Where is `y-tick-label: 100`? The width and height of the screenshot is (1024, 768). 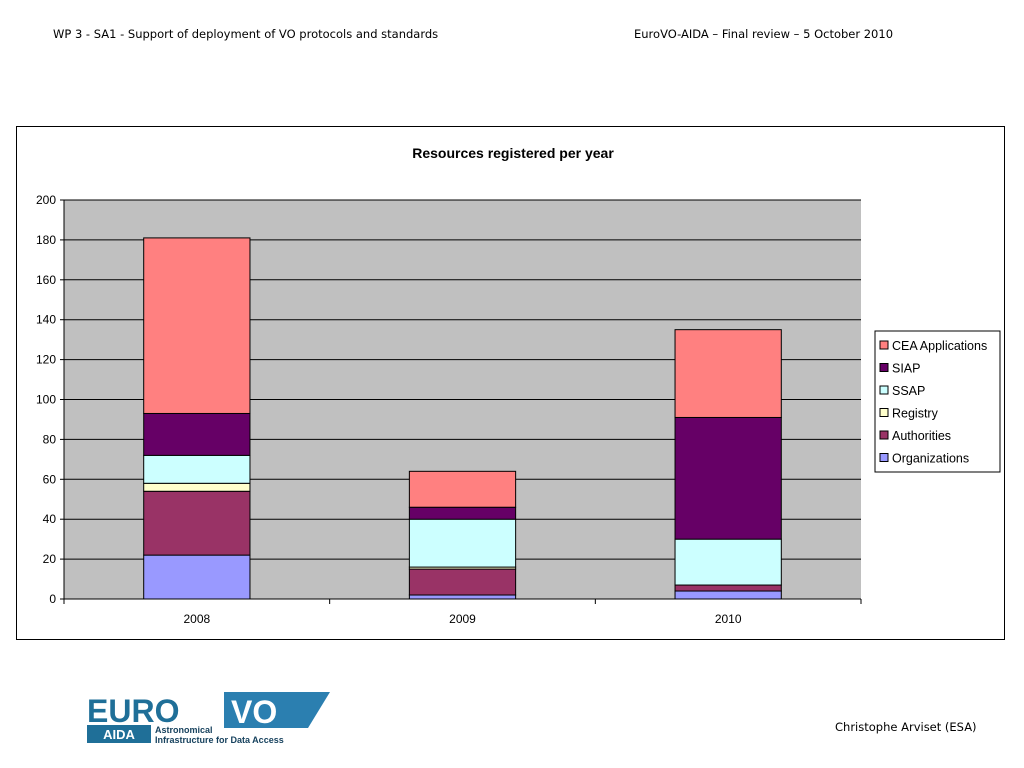 y-tick-label: 100 is located at coordinates (46, 400).